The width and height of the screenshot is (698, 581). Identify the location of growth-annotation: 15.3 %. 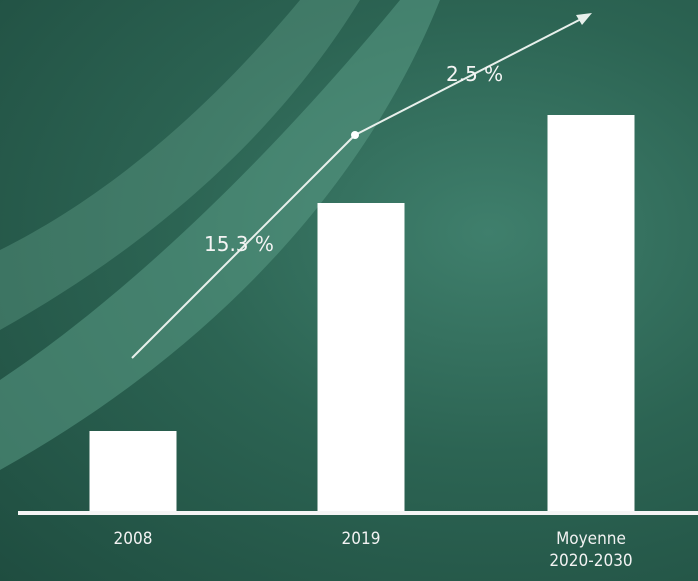
(239, 244).